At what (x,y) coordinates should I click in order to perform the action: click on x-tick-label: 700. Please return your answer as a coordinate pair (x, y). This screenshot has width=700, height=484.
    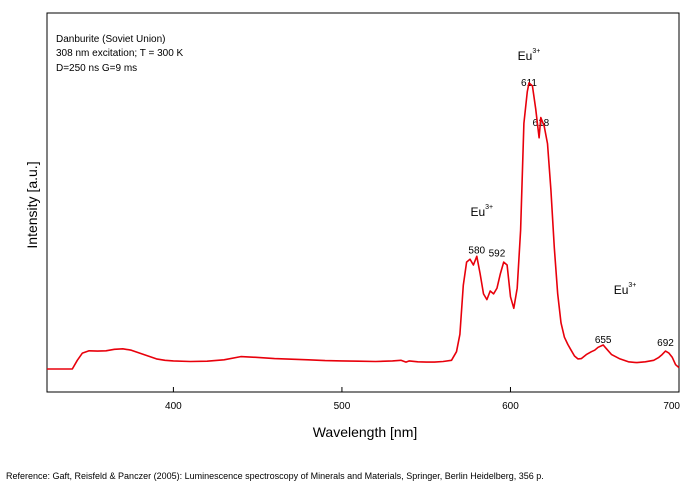
    Looking at the image, I should click on (671, 406).